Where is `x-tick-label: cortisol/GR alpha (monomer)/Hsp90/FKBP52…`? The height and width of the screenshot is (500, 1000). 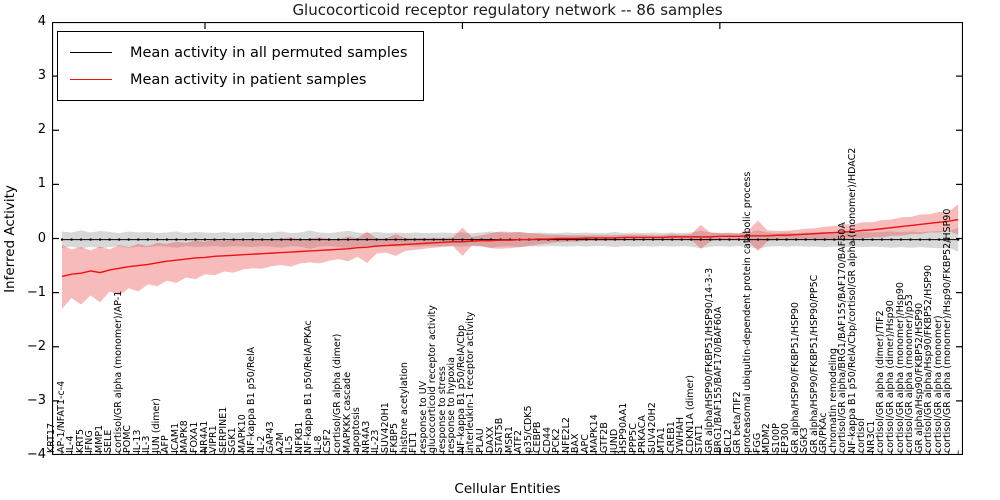
x-tick-label: cortisol/GR alpha (monomer)/Hsp90/FKBP52… is located at coordinates (948, 330).